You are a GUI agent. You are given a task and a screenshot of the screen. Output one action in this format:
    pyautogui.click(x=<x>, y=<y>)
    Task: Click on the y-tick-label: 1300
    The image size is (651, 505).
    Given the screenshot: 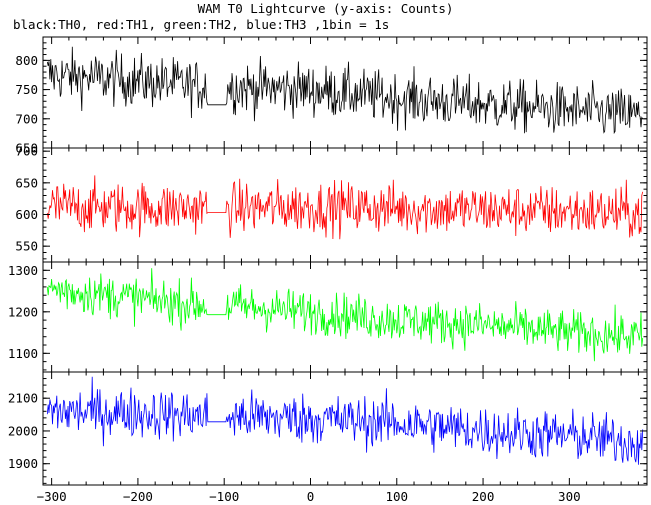 What is the action you would take?
    pyautogui.click(x=23, y=270)
    